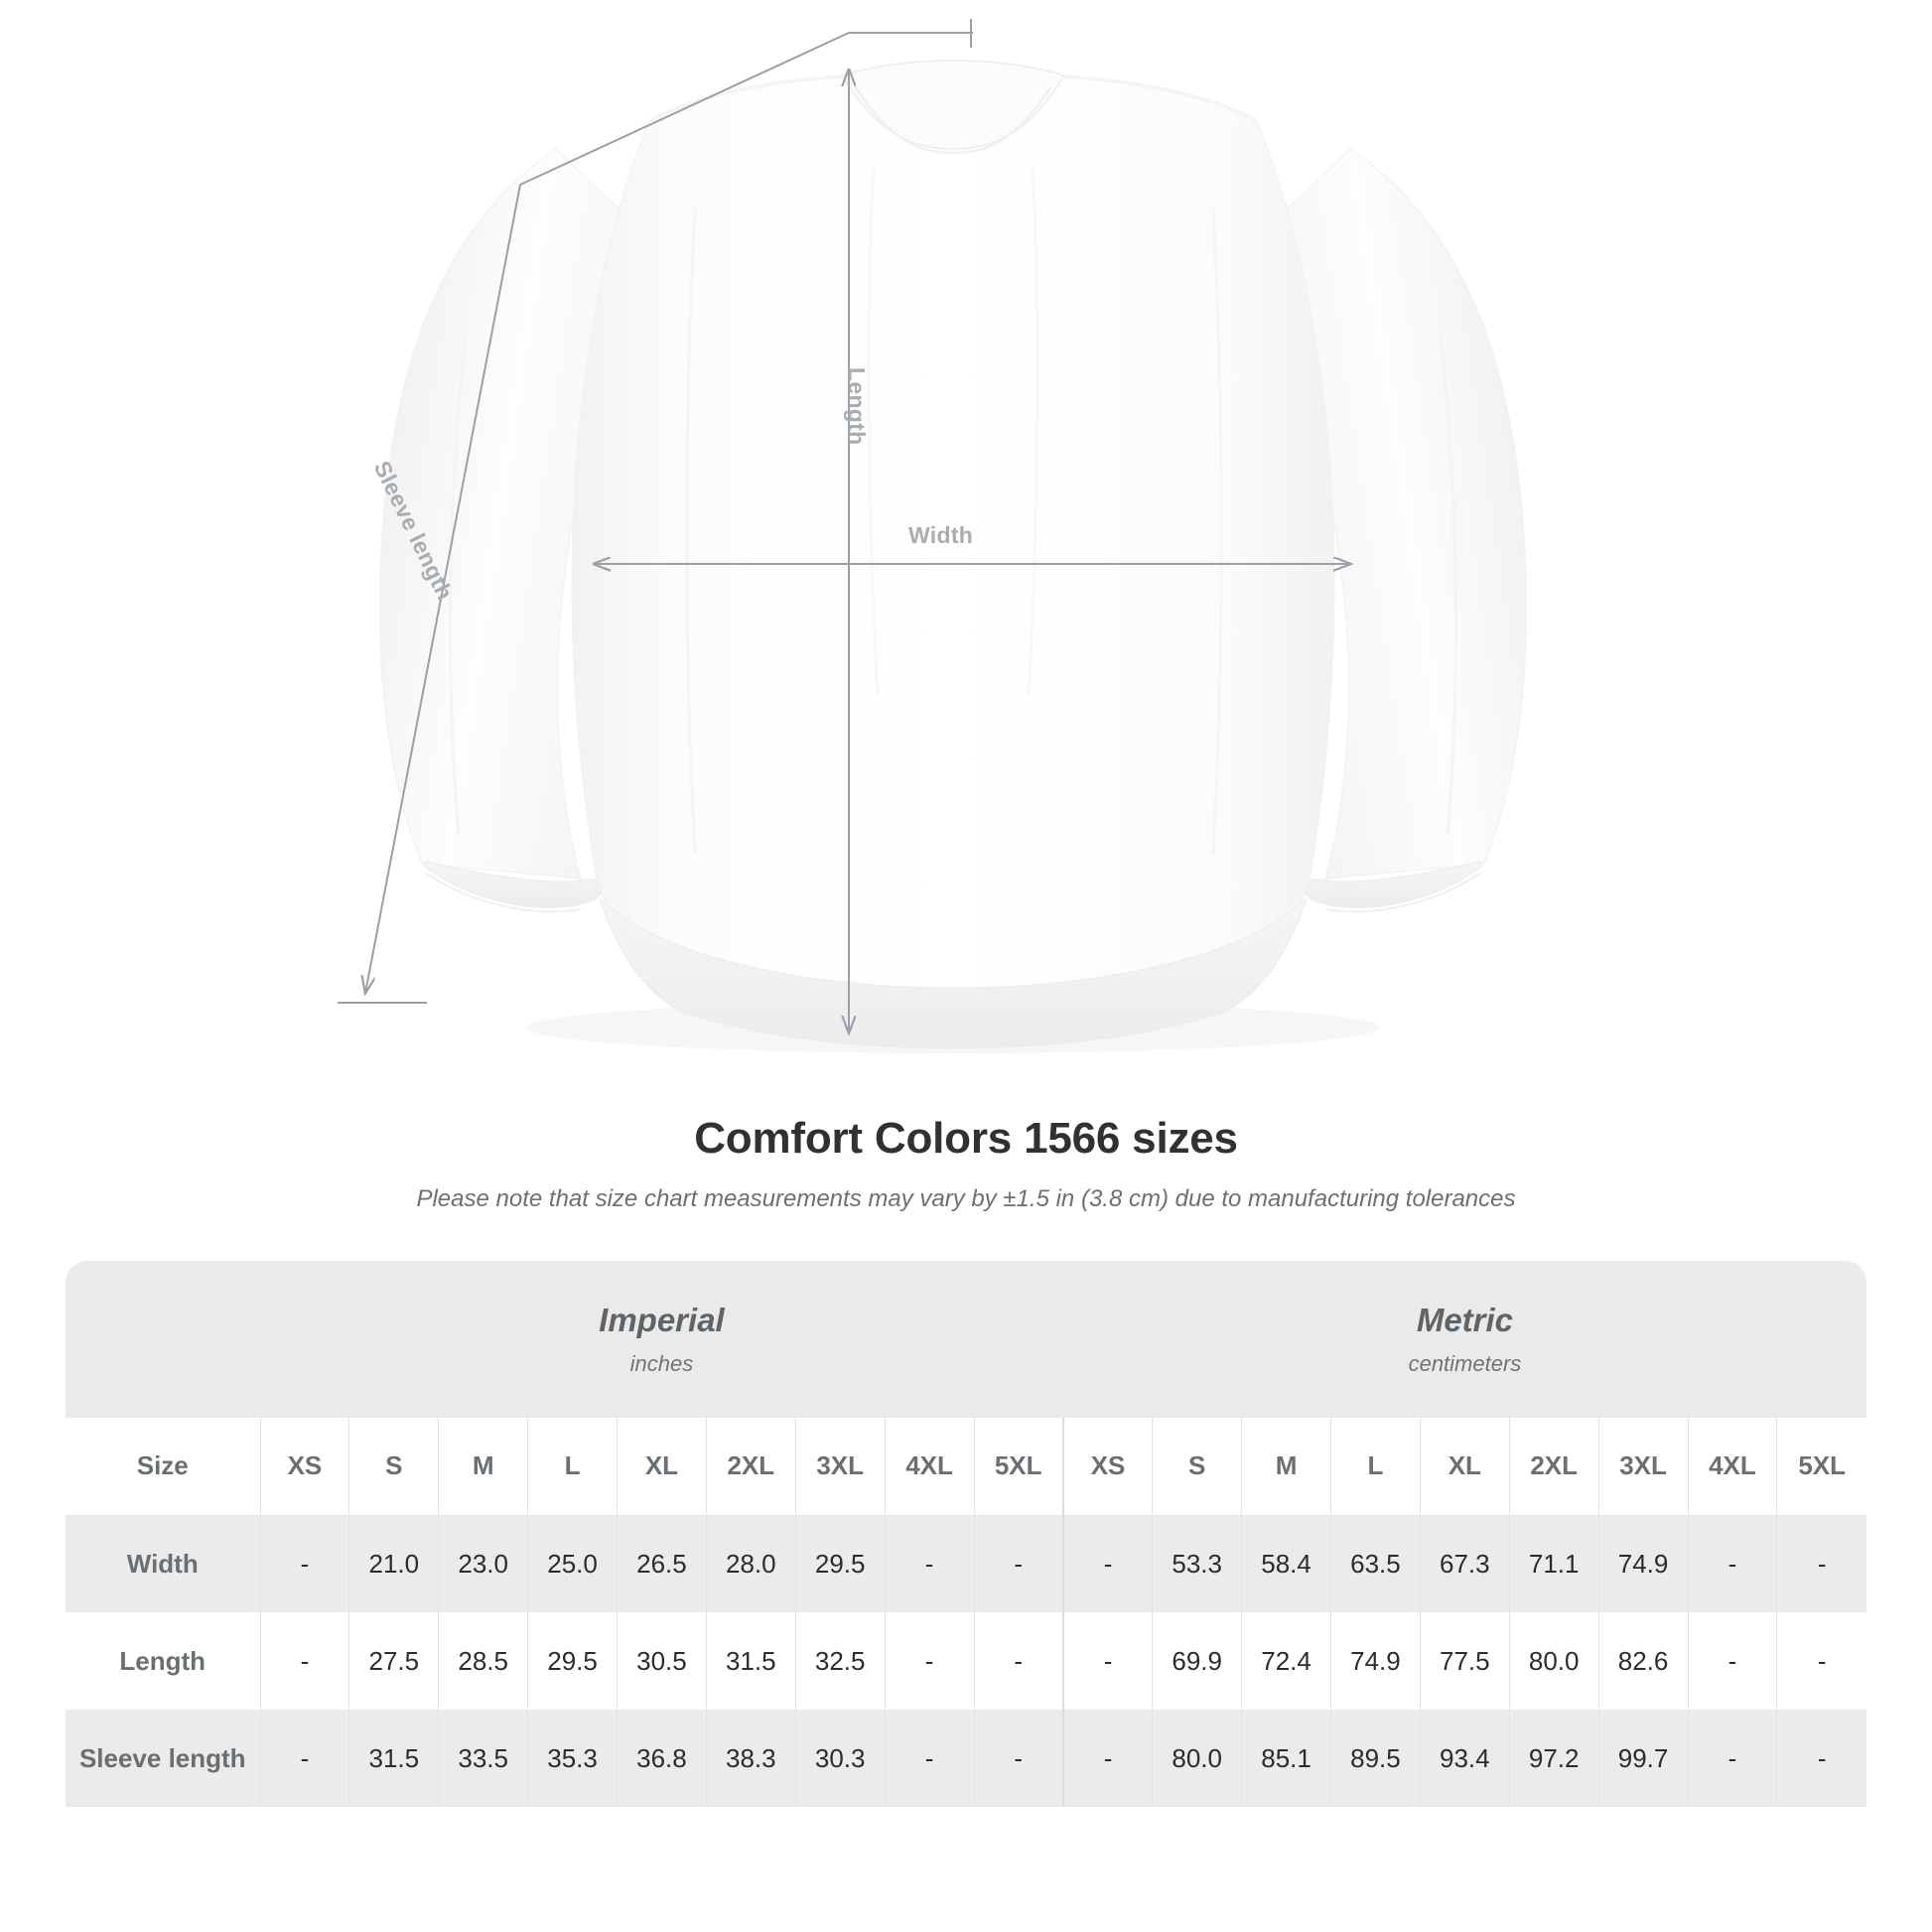 This screenshot has height=1932, width=1932. What do you see at coordinates (929, 1467) in the screenshot?
I see `size-column-4xl-imperial: 4XL` at bounding box center [929, 1467].